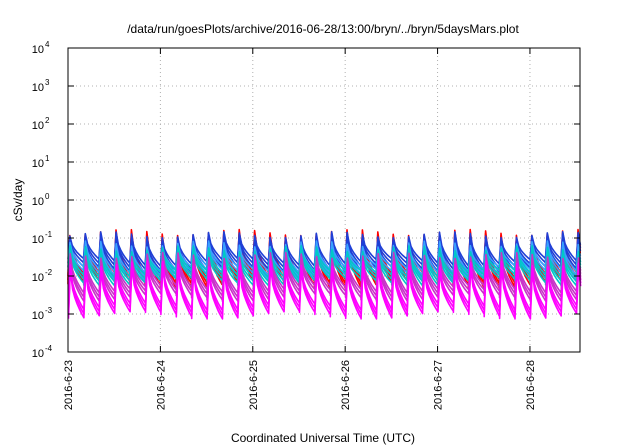 This screenshot has height=448, width=640. What do you see at coordinates (49, 348) in the screenshot?
I see `y-tick-exponent: -4` at bounding box center [49, 348].